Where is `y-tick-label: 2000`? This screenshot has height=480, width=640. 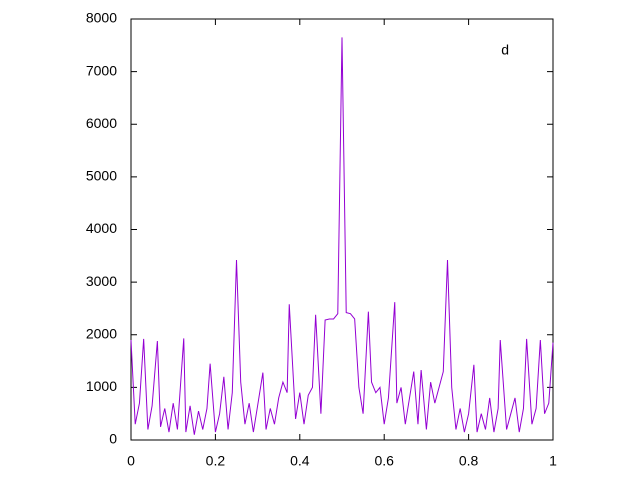 y-tick-label: 2000 is located at coordinates (101, 333).